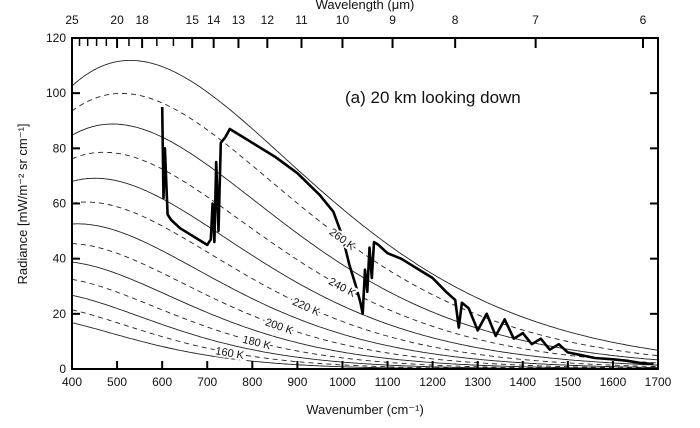 The width and height of the screenshot is (700, 428). I want to click on x-tick-label: 1000, so click(342, 382).